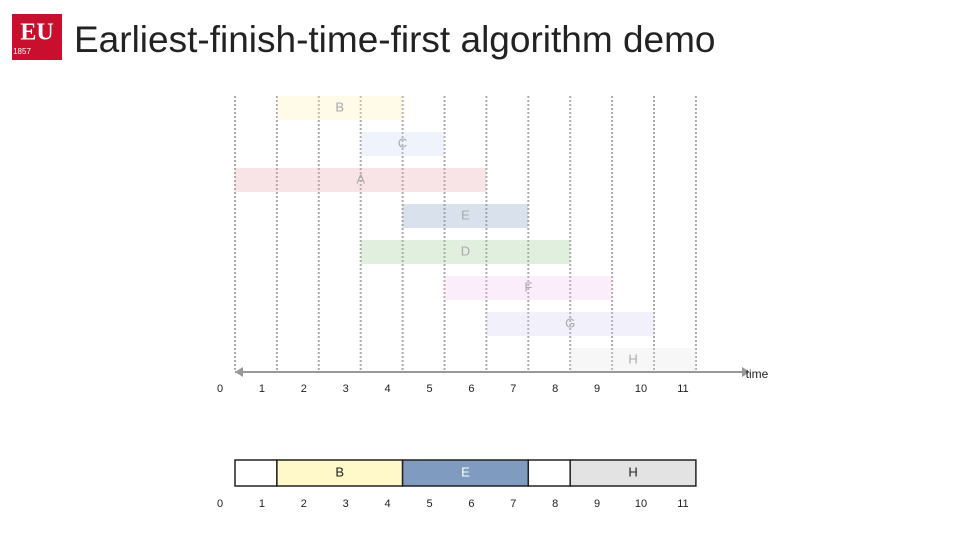  Describe the element at coordinates (513, 504) in the screenshot. I see `schedule-tick-label: 7` at that location.